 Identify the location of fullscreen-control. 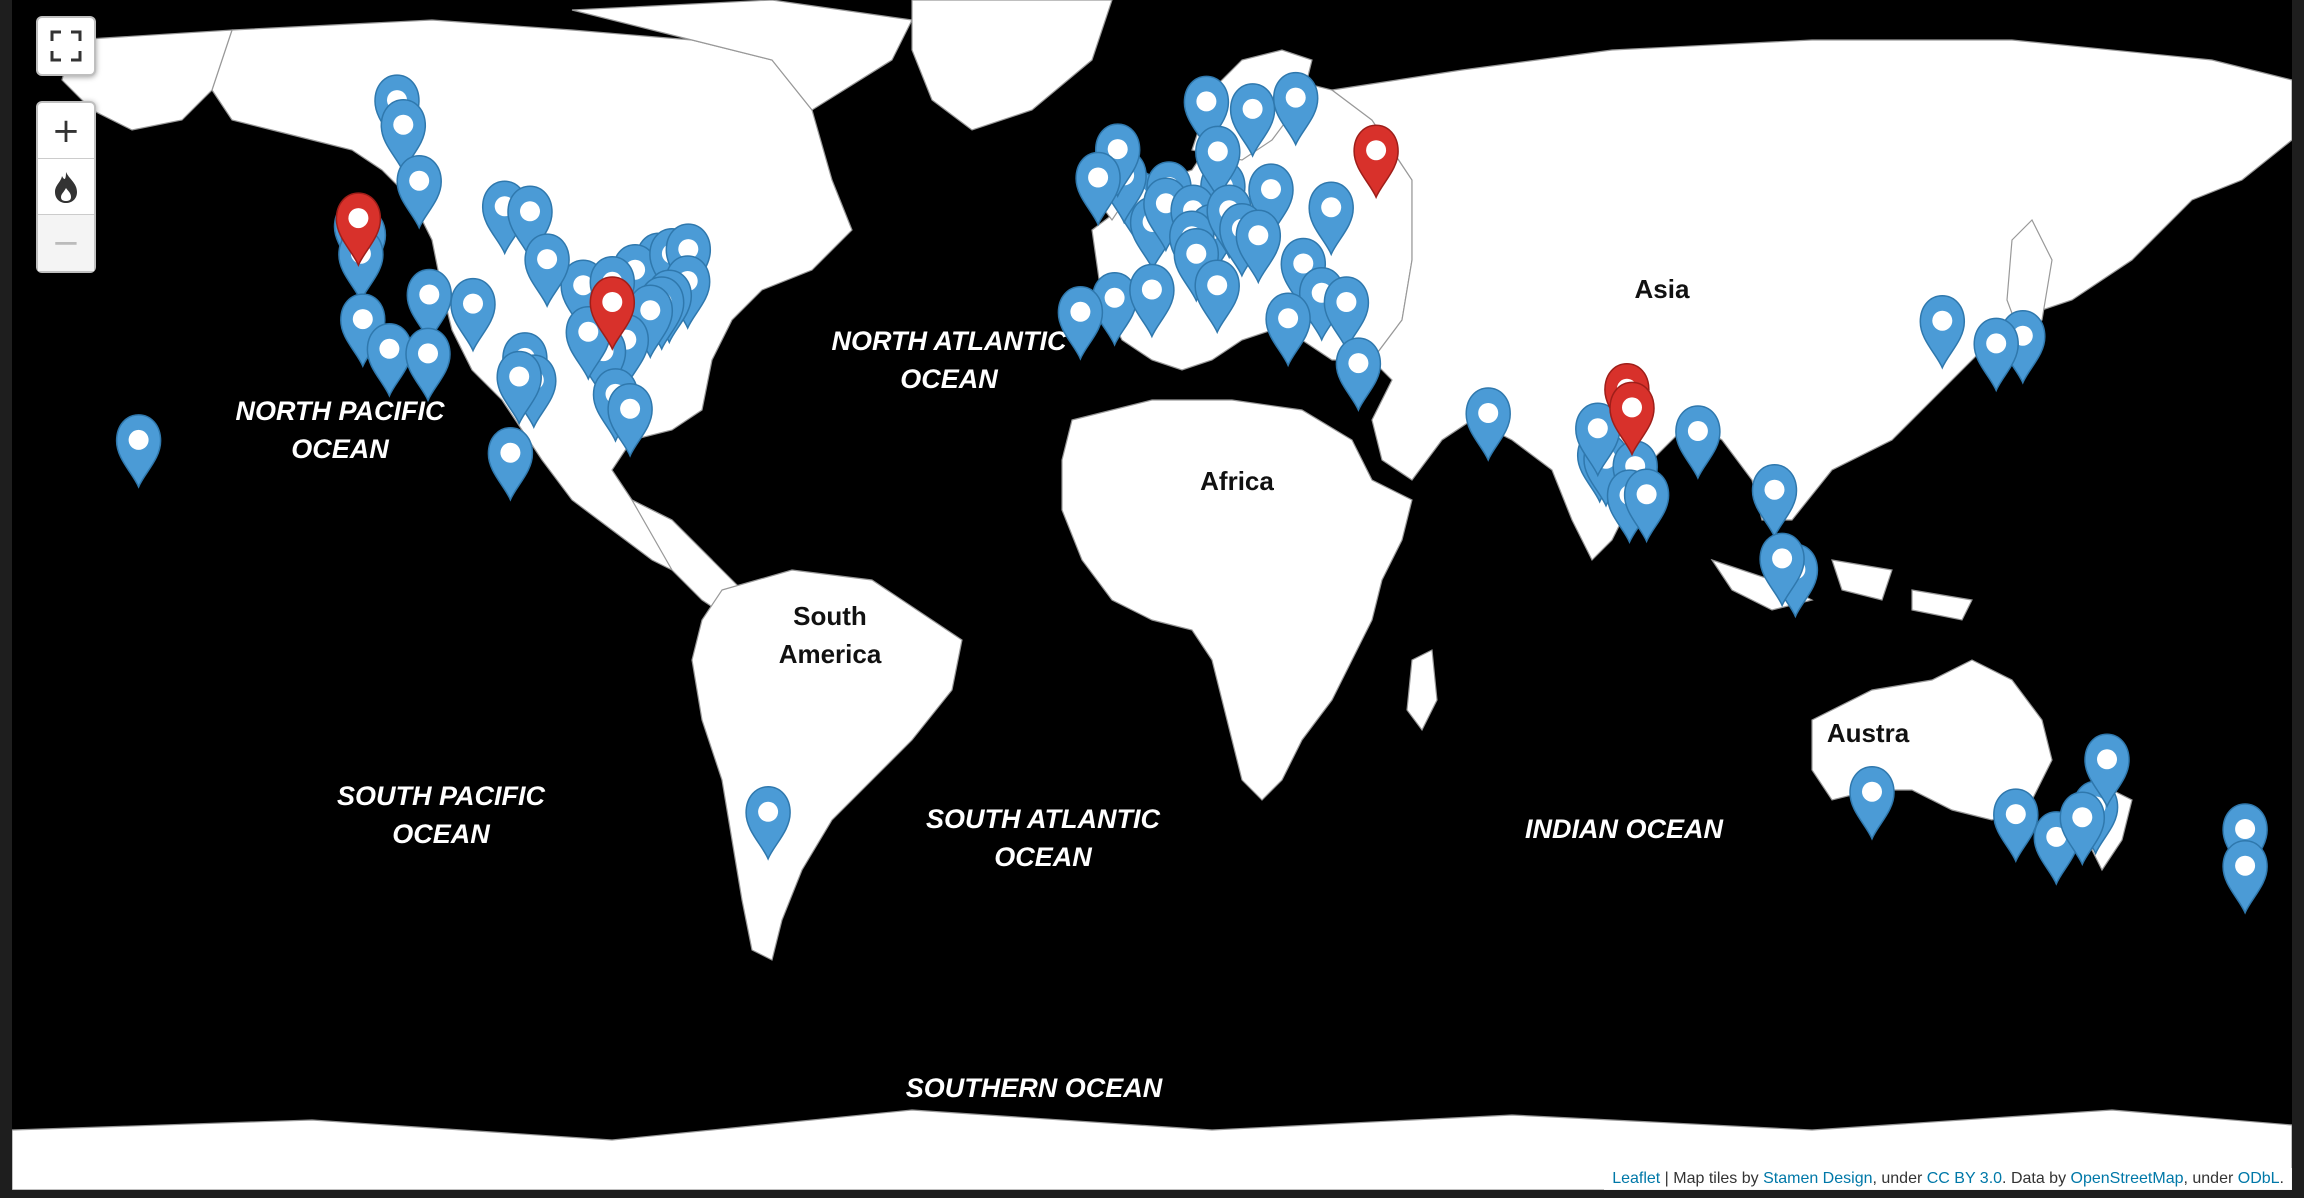
(66, 46).